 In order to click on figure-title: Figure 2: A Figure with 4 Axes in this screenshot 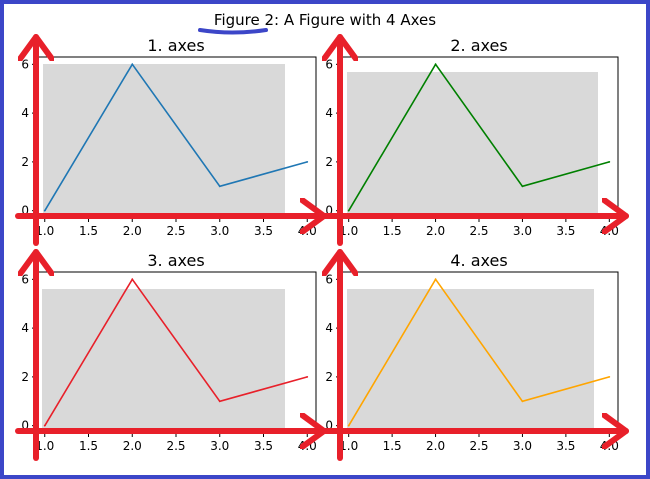, I will do `click(325, 20)`.